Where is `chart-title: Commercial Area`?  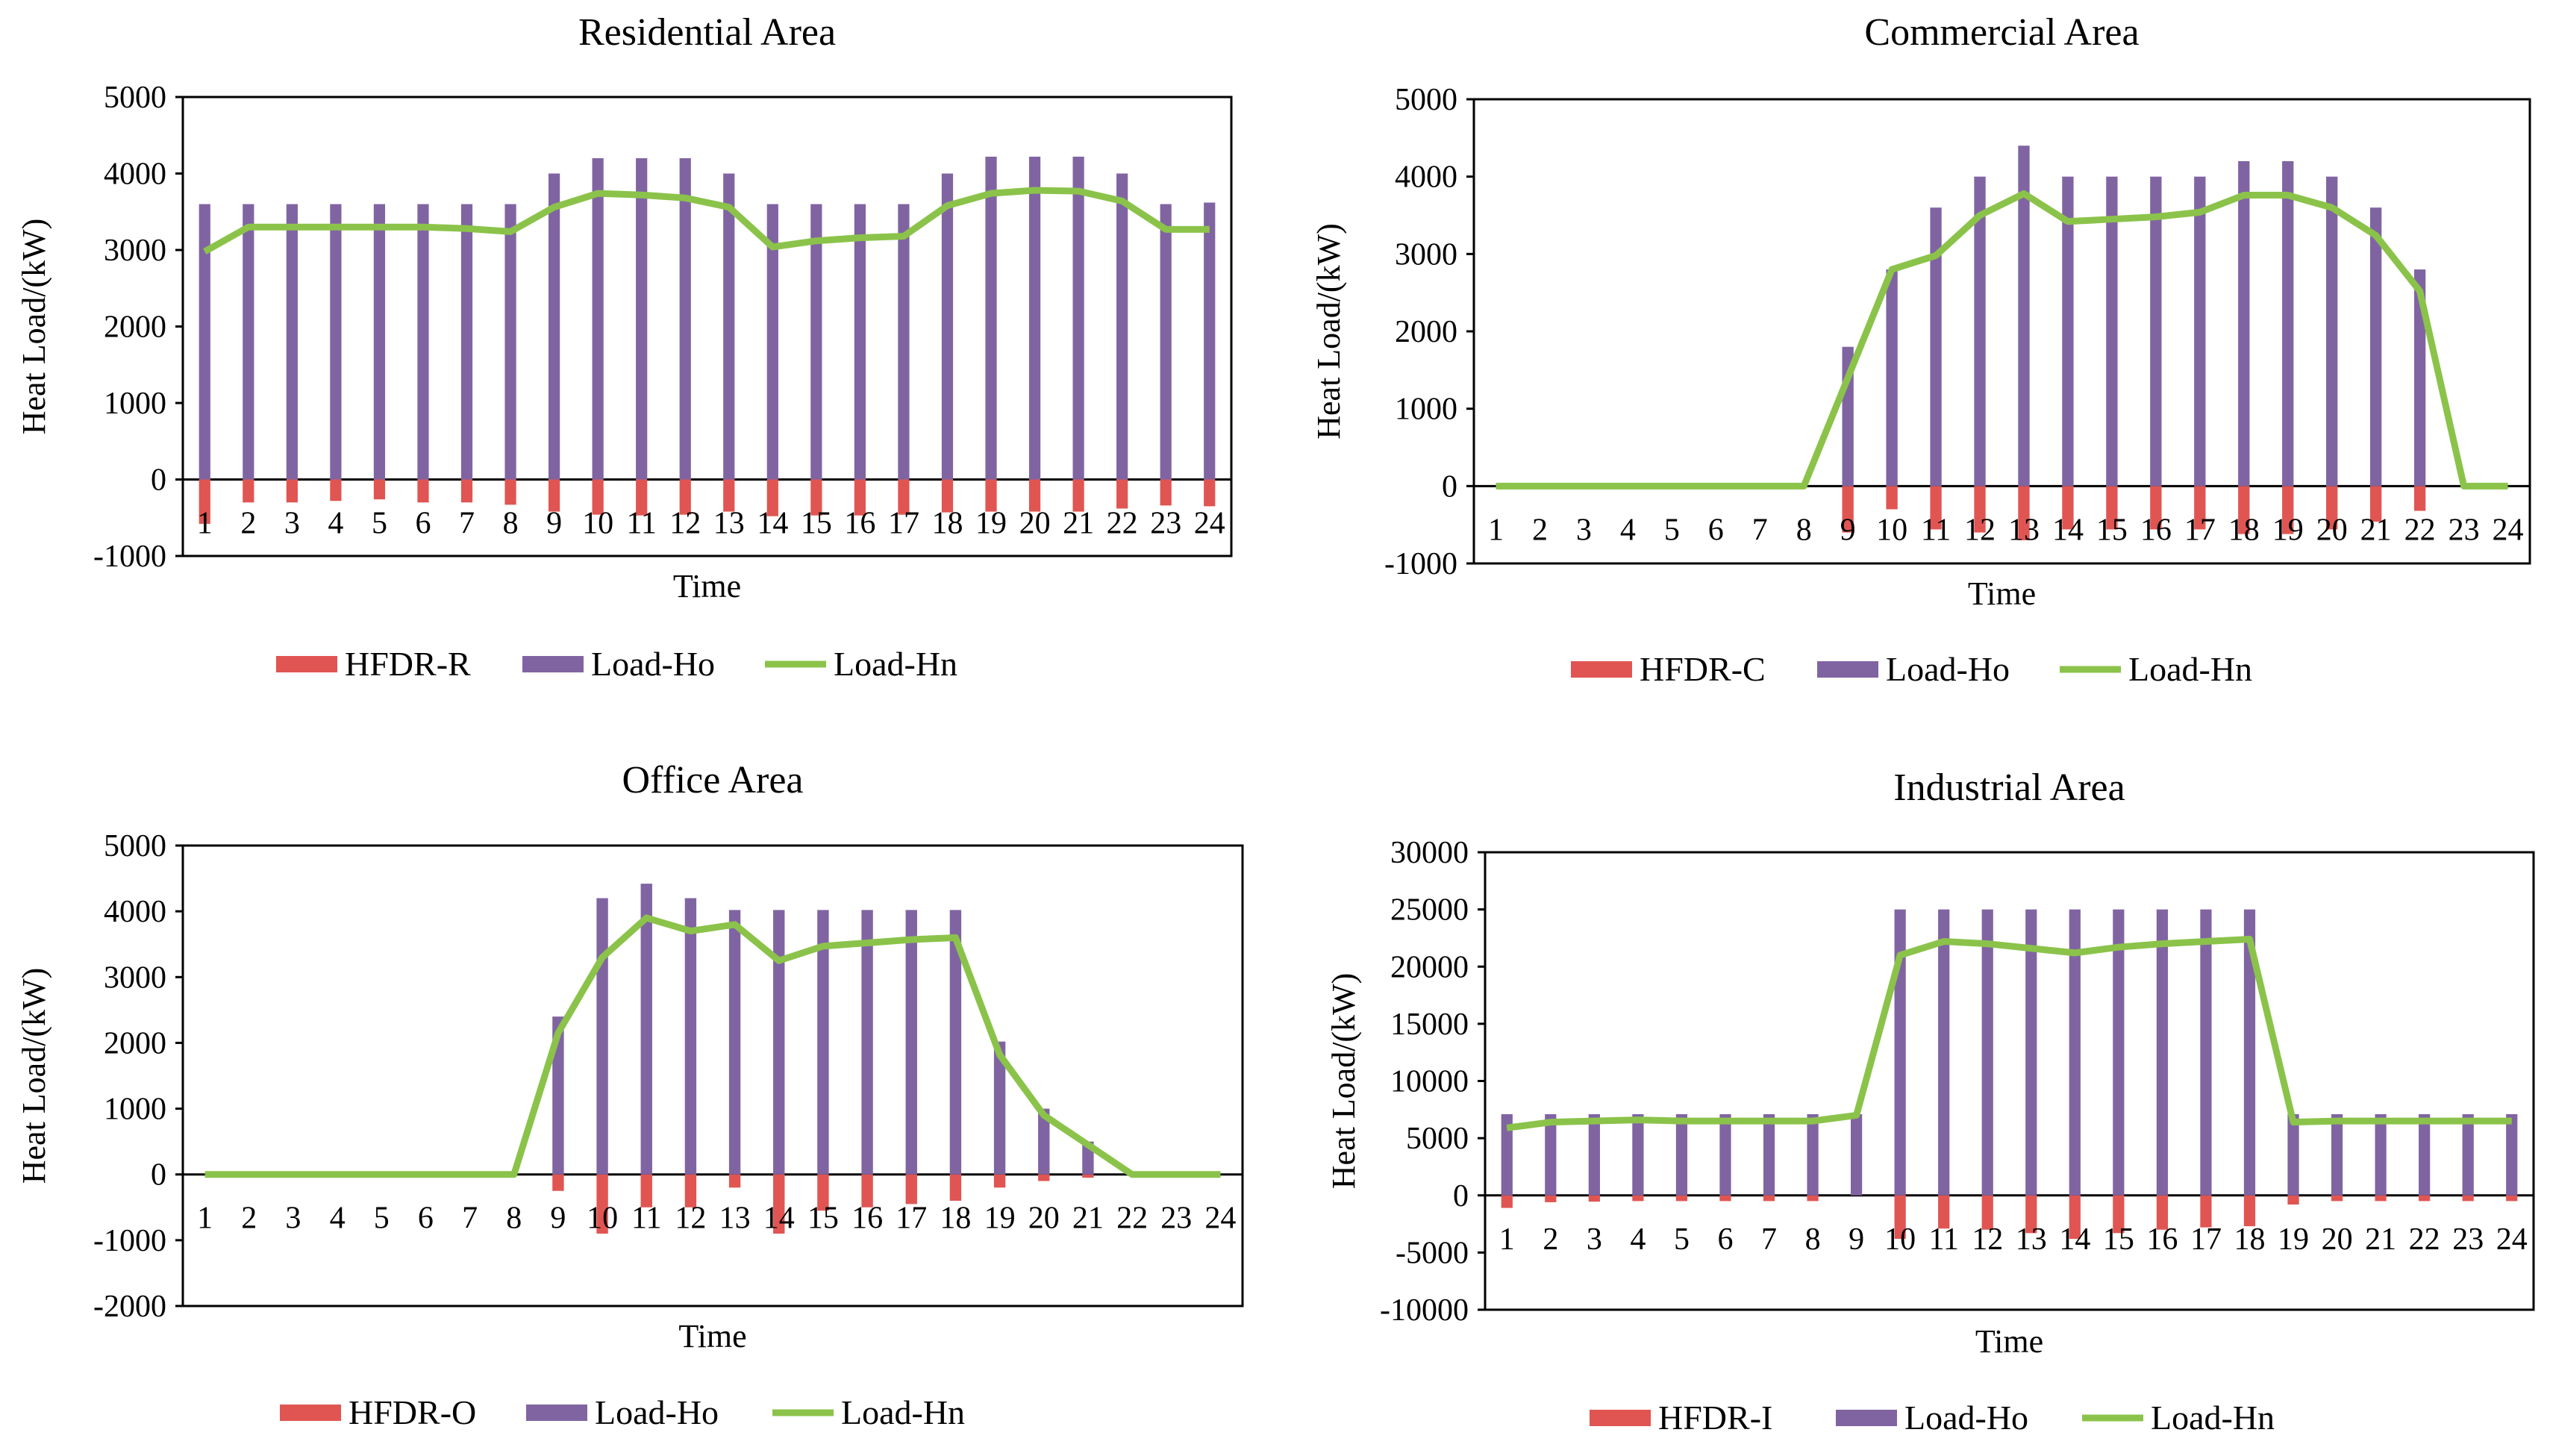
chart-title: Commercial Area is located at coordinates (2002, 32).